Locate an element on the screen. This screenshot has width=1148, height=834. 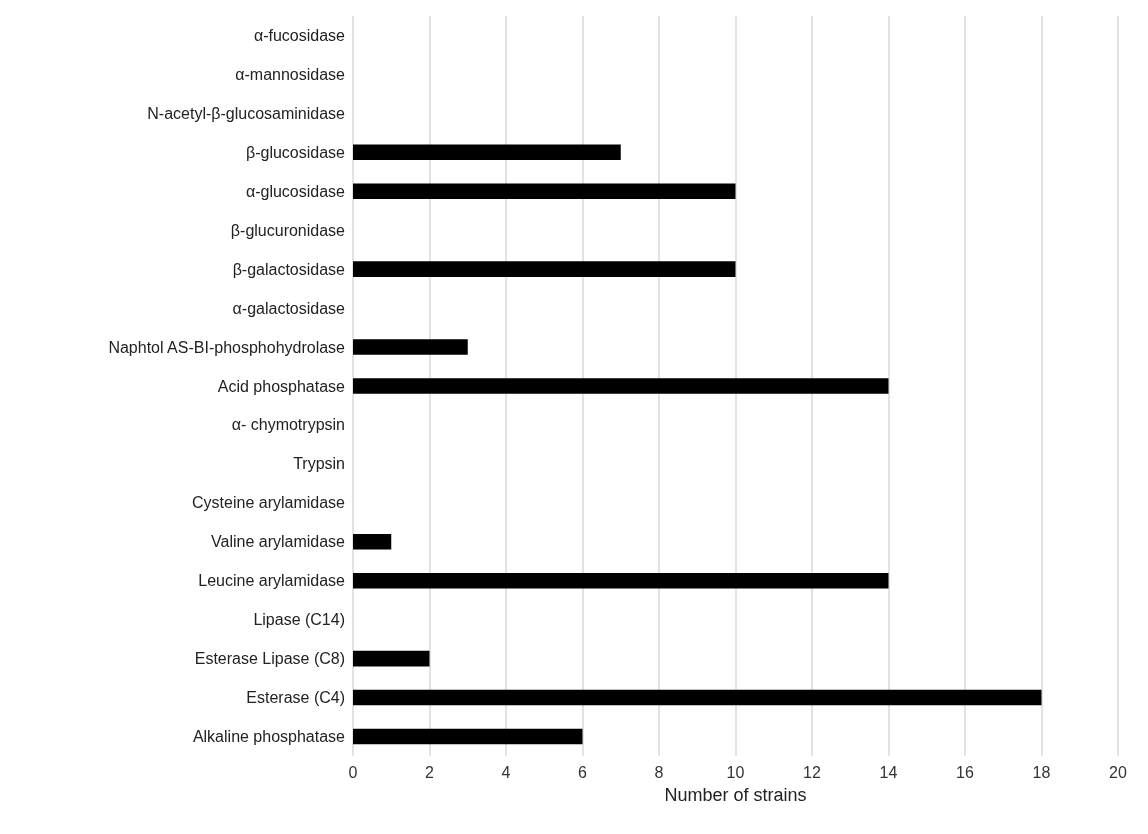
y-tick-label: Esterase Lipase (C8) is located at coordinates (269, 659).